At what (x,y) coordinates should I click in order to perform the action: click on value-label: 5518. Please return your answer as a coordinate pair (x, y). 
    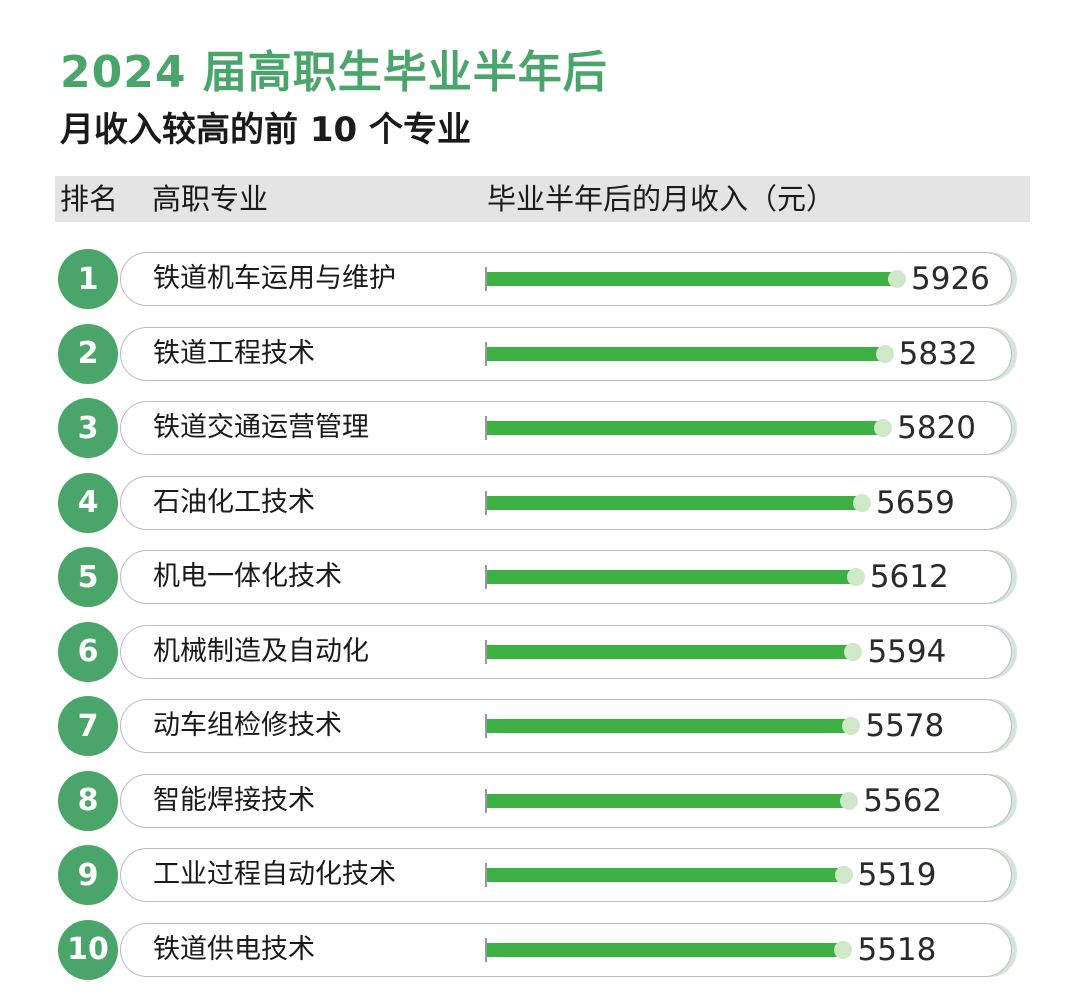
    Looking at the image, I should click on (897, 949).